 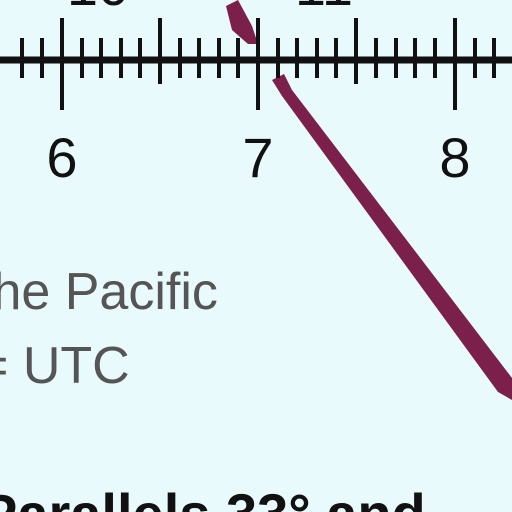 I want to click on caption-line-2: = UTC, so click(x=65, y=366).